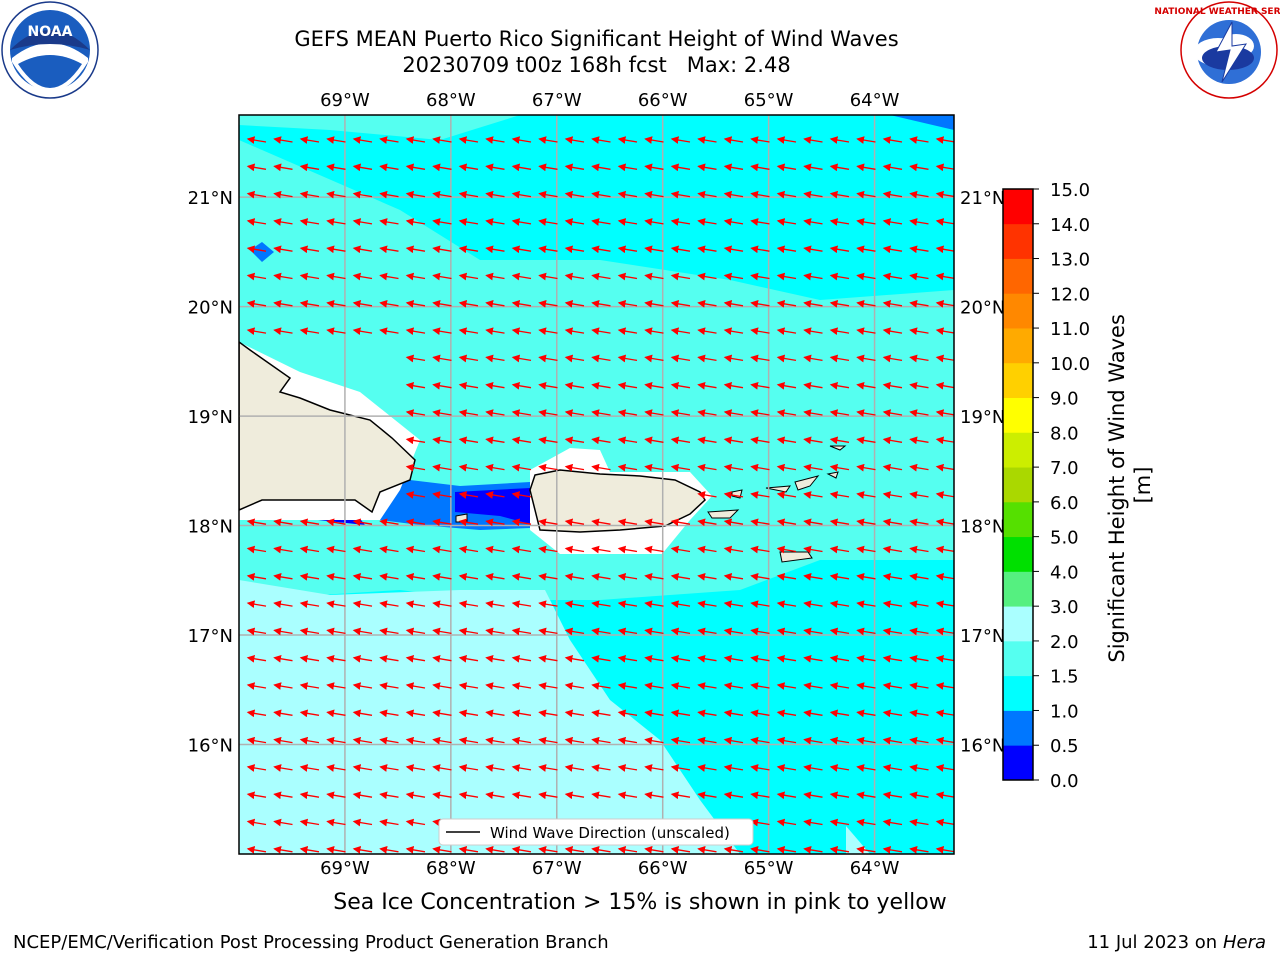 This screenshot has height=960, width=1280. What do you see at coordinates (210, 527) in the screenshot?
I see `lat-tick-label: 18°N` at bounding box center [210, 527].